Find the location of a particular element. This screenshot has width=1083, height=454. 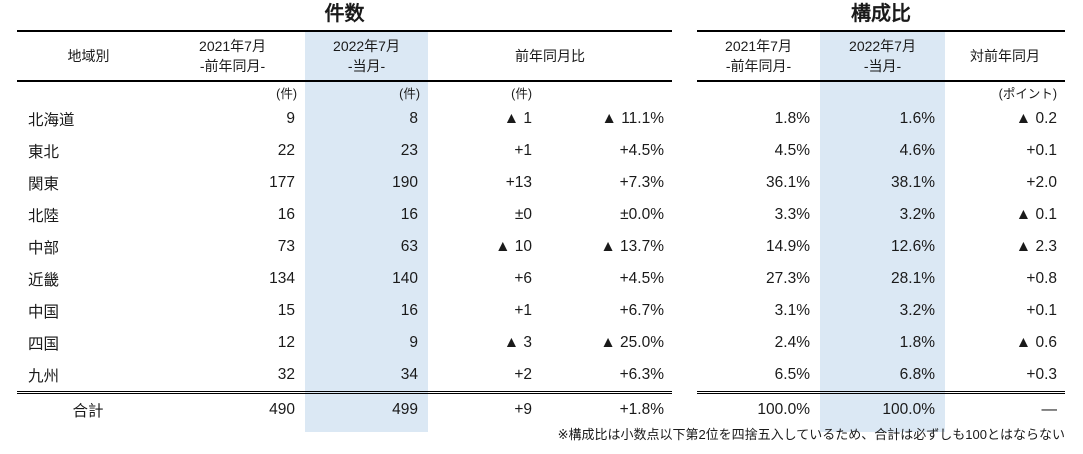

region-cell: 近畿 is located at coordinates (44, 280).